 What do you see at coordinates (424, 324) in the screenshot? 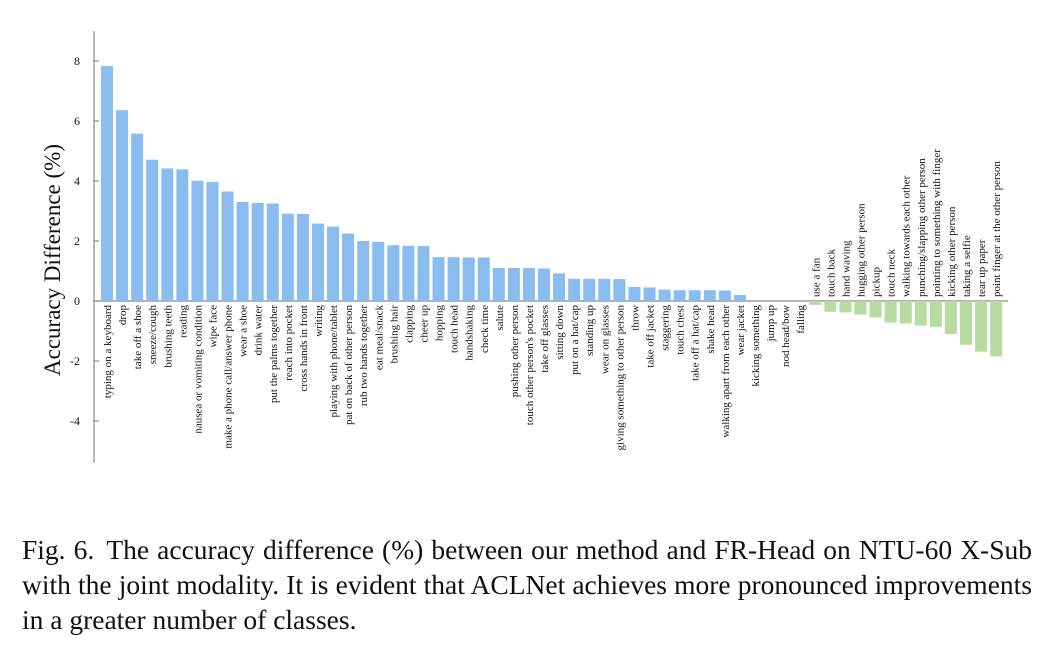
I see `category-label: cheer up` at bounding box center [424, 324].